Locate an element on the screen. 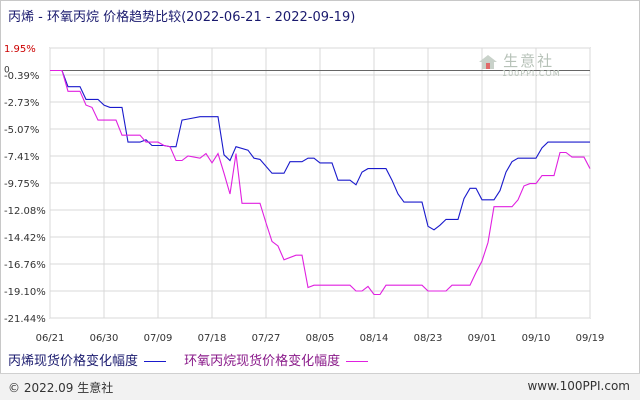 Image resolution: width=640 pixels, height=400 pixels. x-tick-label: 08/23 is located at coordinates (428, 338).